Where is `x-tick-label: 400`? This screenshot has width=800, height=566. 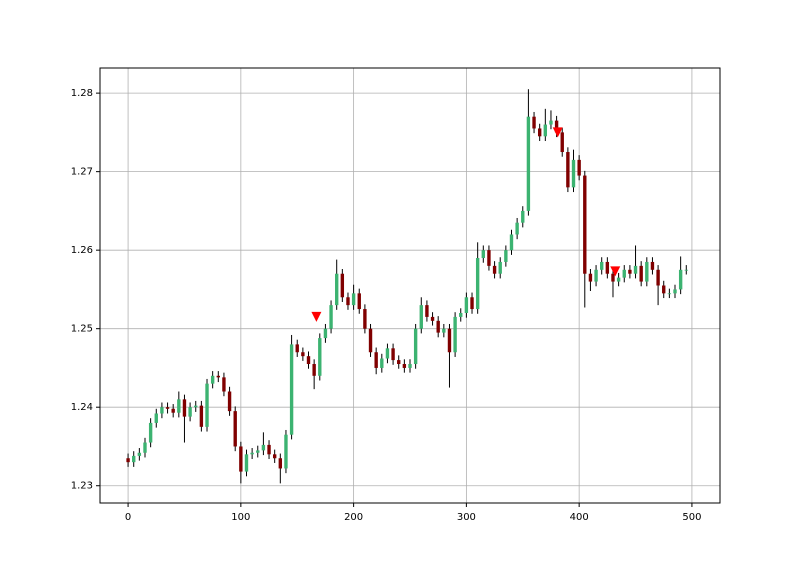 x-tick-label: 400 is located at coordinates (579, 517).